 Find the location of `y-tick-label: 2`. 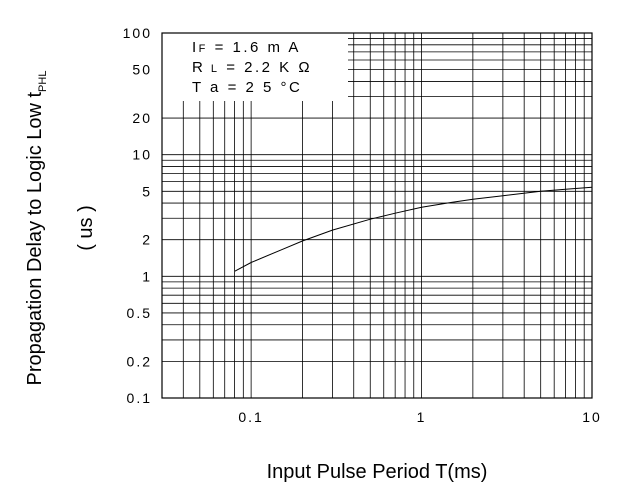

y-tick-label: 2 is located at coordinates (147, 240).